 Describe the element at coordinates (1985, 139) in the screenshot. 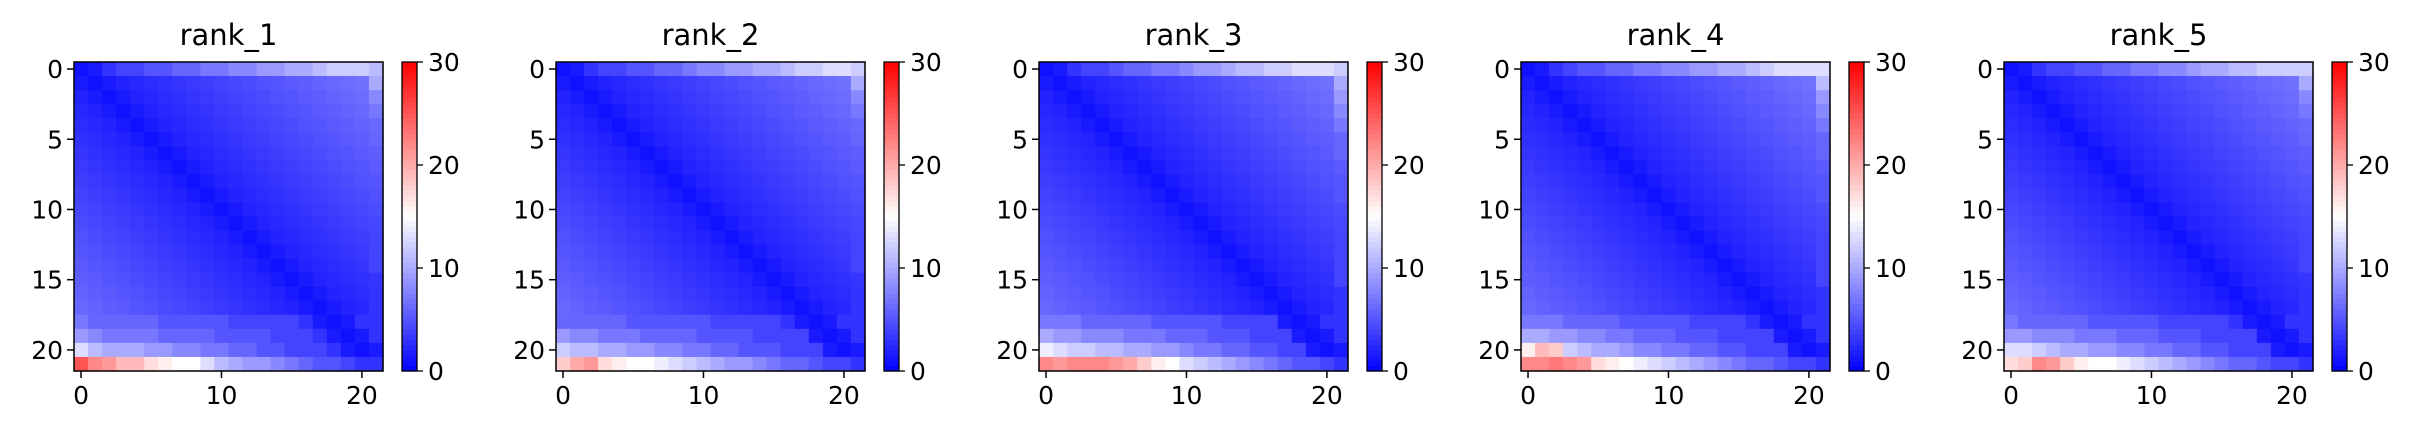

I see `y-tick-label: 5` at that location.